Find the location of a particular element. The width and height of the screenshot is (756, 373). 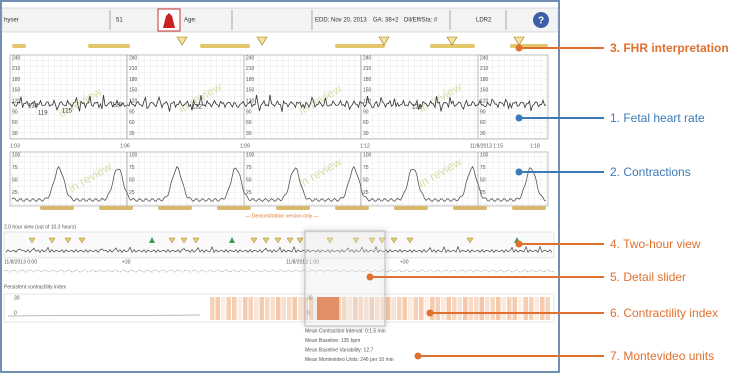

fhr-tick: 120 is located at coordinates (16, 102).